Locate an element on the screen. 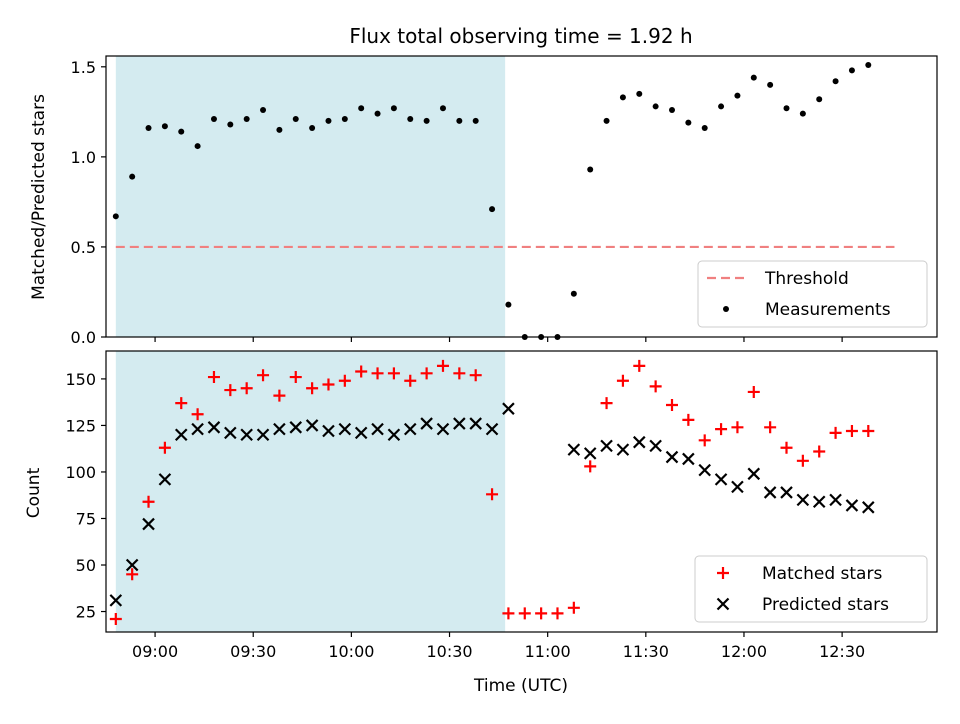 The width and height of the screenshot is (960, 724). legend-box is located at coordinates (811, 589).